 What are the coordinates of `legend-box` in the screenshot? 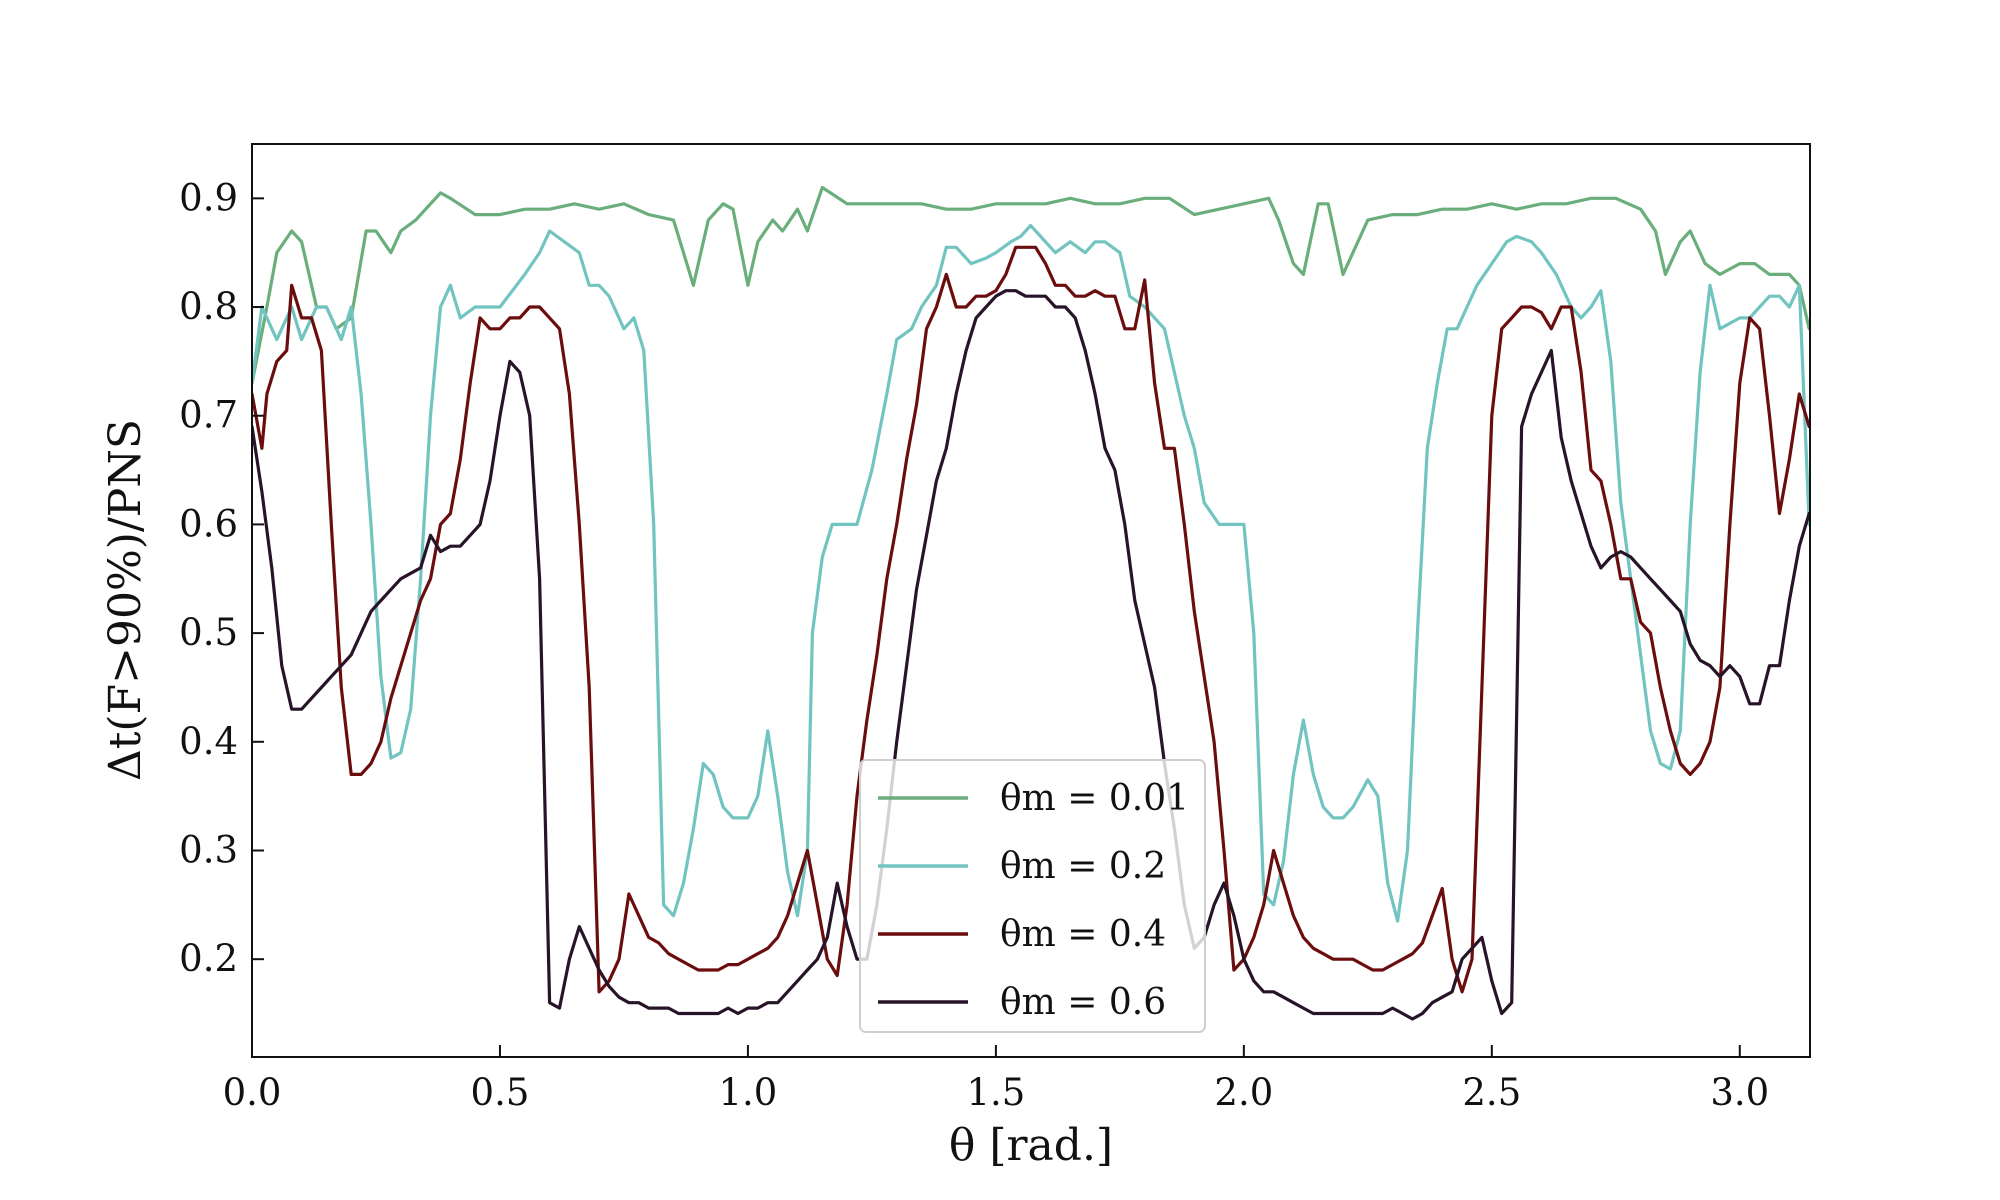 It's located at (1032, 896).